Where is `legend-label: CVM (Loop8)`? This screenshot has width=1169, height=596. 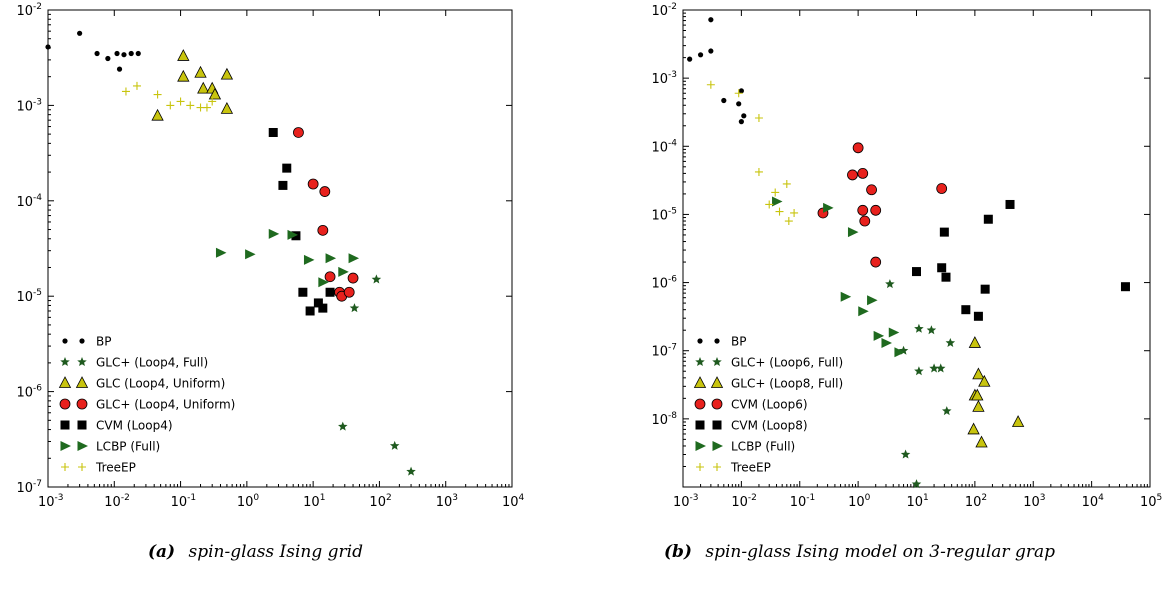 legend-label: CVM (Loop8) is located at coordinates (769, 426).